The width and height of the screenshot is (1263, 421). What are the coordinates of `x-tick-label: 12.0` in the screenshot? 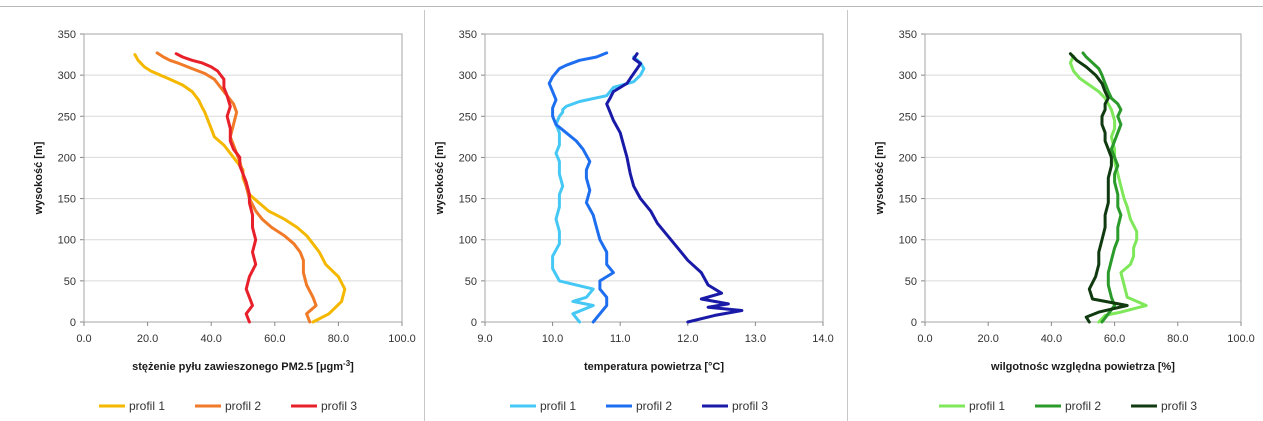 It's located at (687, 339).